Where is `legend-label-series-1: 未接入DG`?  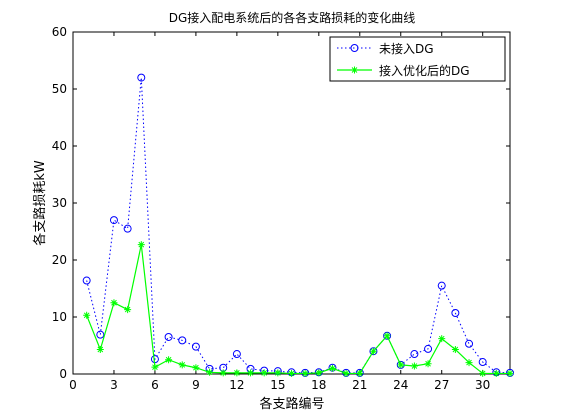 legend-label-series-1: 未接入DG is located at coordinates (406, 48).